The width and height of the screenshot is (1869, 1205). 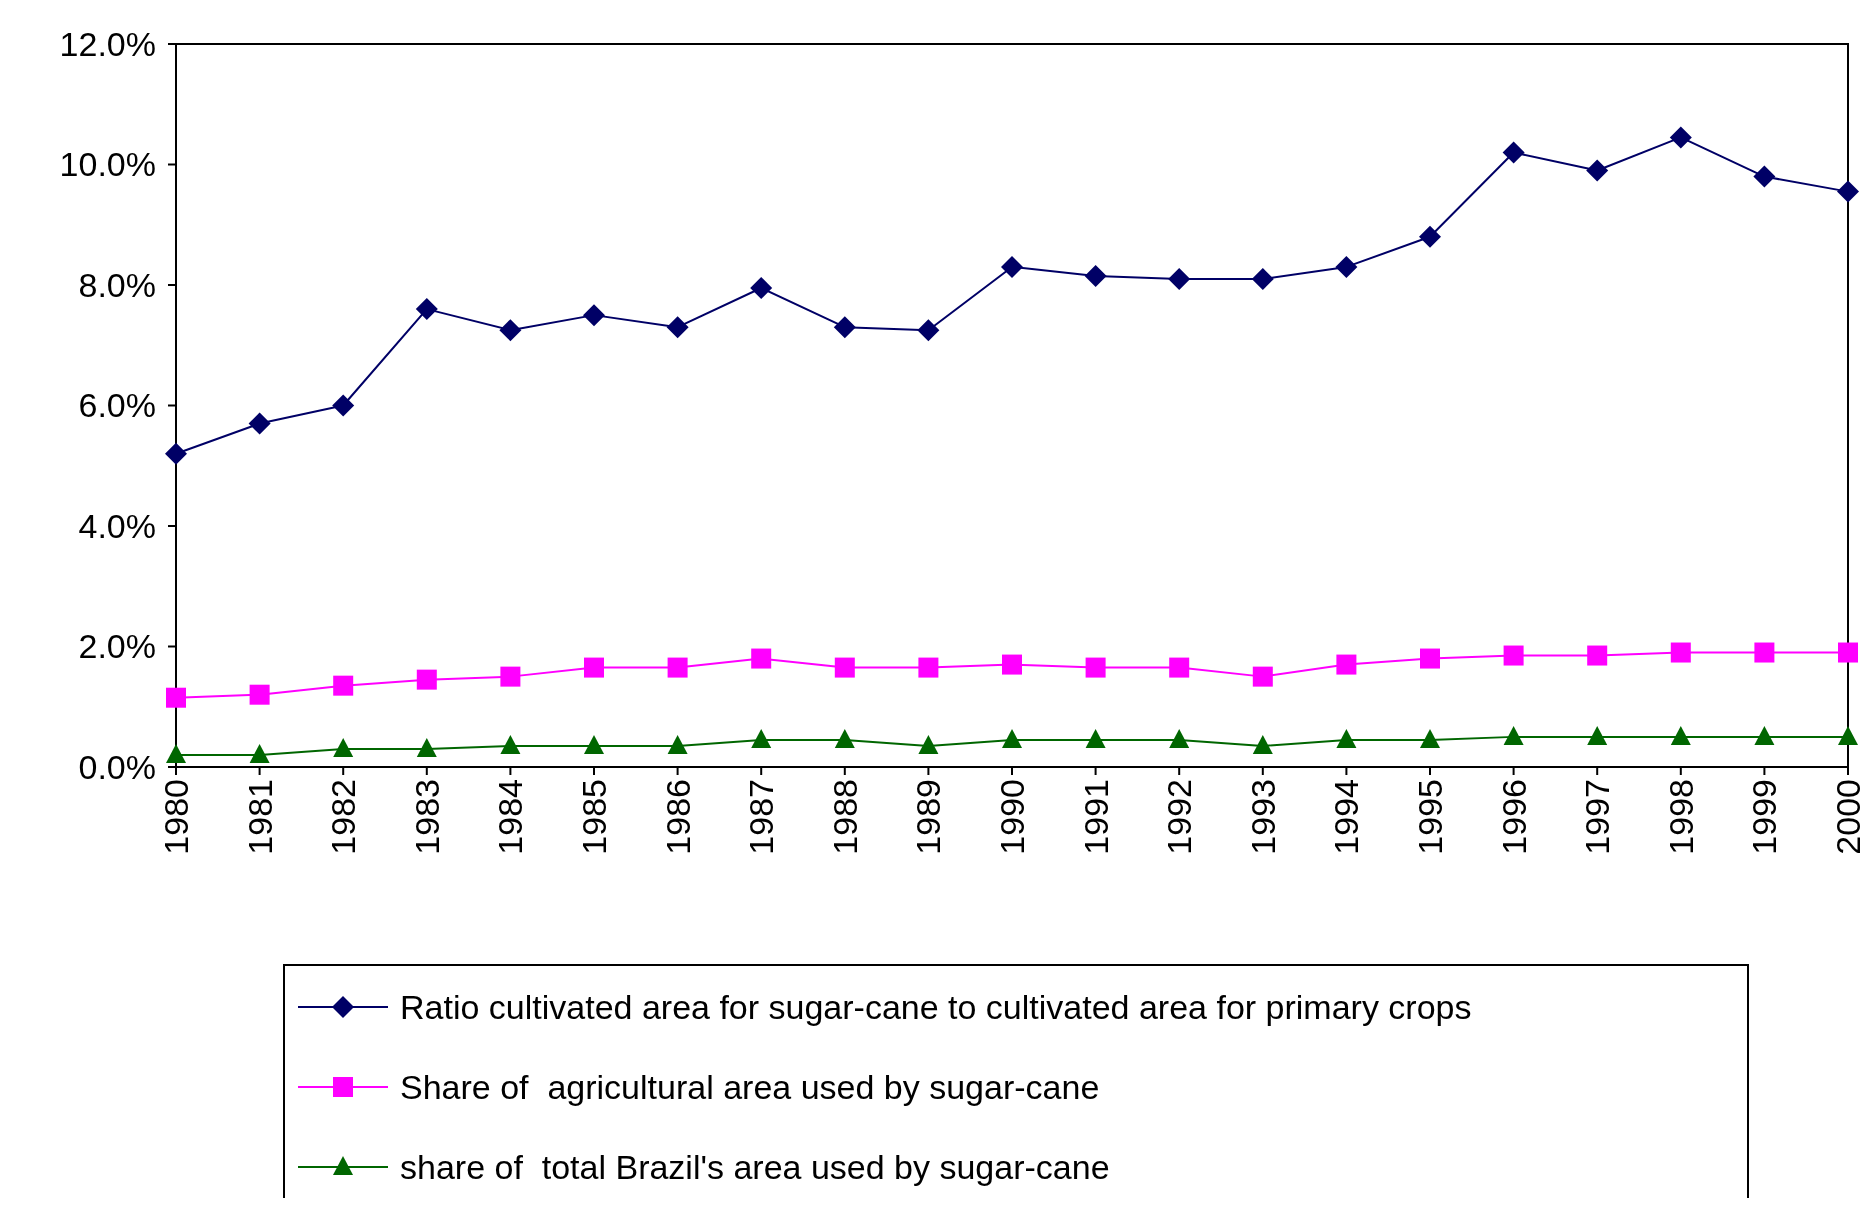 What do you see at coordinates (117, 766) in the screenshot?
I see `y-tick-label: 0.0%` at bounding box center [117, 766].